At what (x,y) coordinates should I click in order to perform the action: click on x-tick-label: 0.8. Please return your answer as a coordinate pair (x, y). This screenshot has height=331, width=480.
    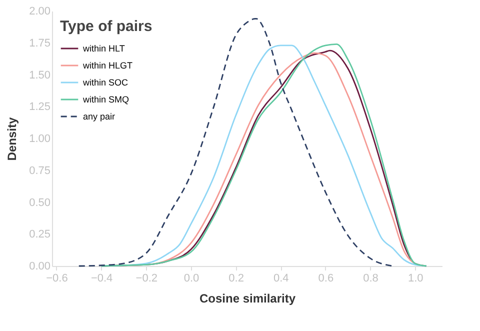
    Looking at the image, I should click on (370, 278).